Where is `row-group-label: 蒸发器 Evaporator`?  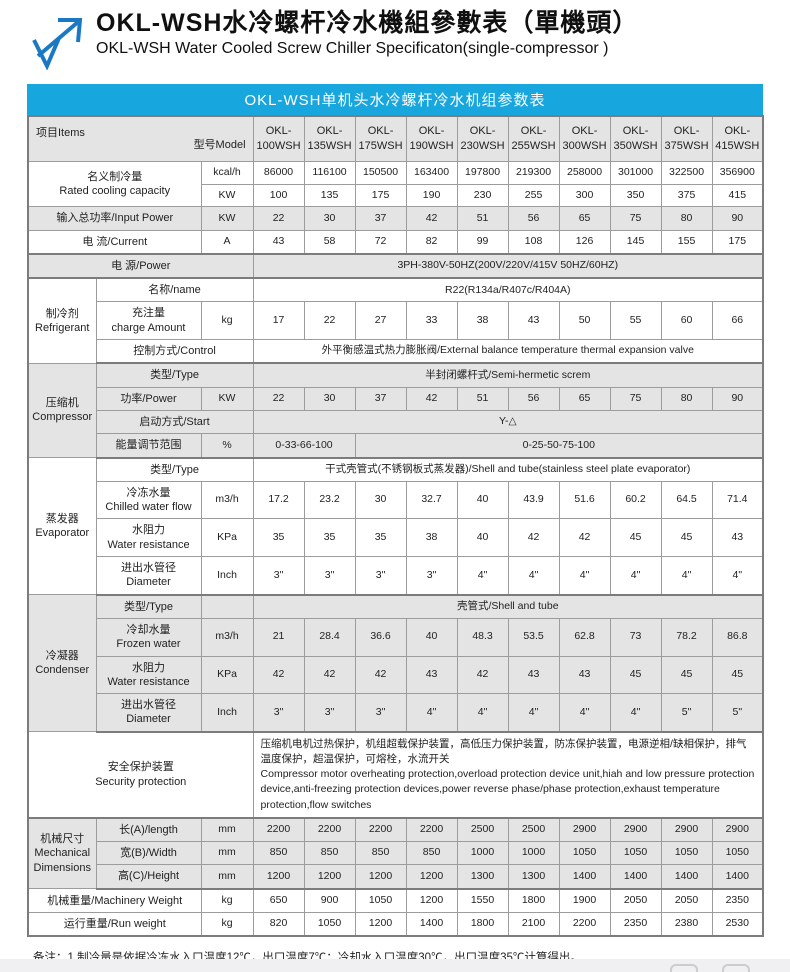
row-group-label: 蒸发器 Evaporator is located at coordinates (62, 526).